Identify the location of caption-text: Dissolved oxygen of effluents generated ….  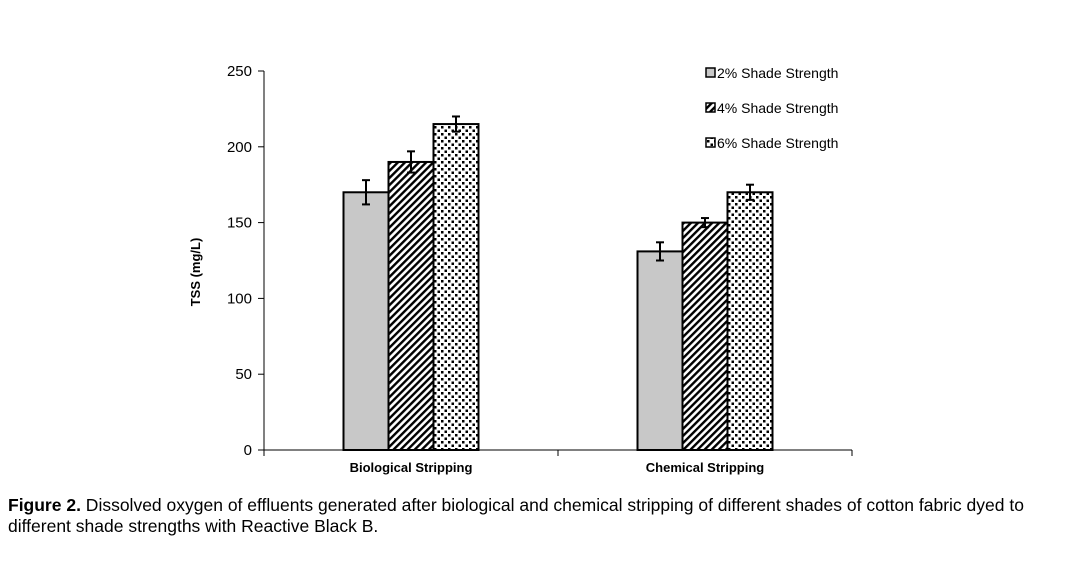
(516, 515).